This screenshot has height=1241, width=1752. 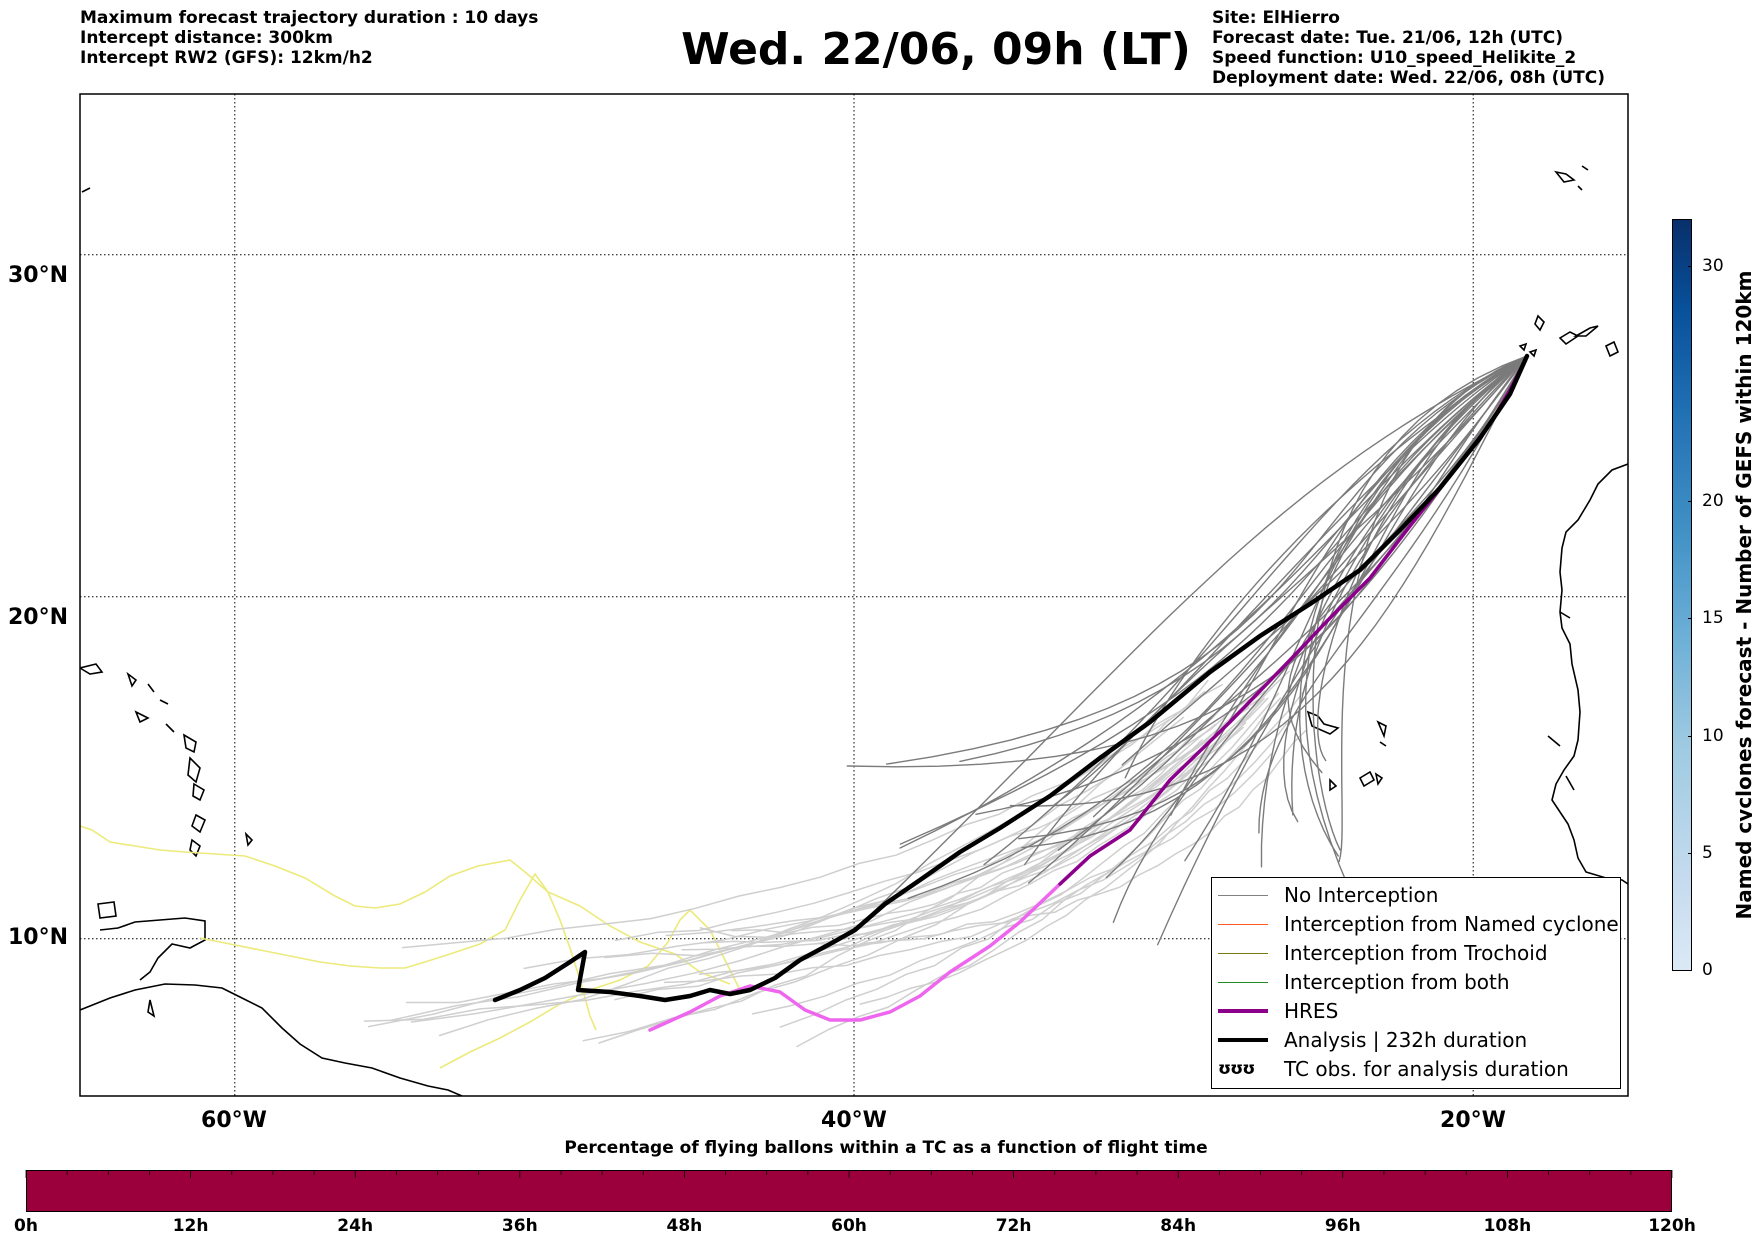 I want to click on legend-swatch-both, so click(x=1243, y=982).